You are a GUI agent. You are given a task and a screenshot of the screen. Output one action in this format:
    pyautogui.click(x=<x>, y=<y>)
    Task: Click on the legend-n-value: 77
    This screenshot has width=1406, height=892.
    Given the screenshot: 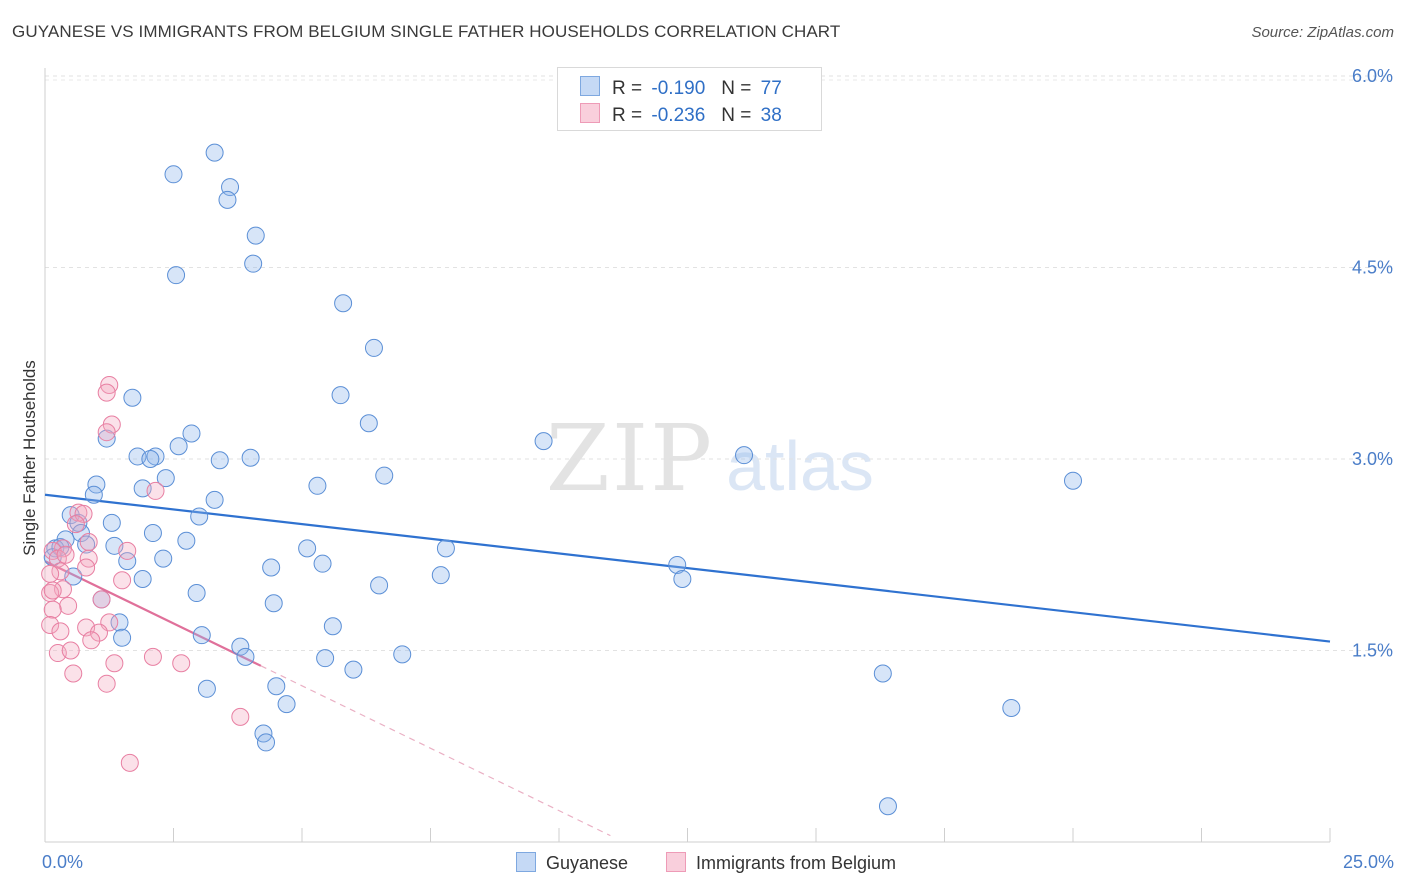 What is the action you would take?
    pyautogui.click(x=771, y=88)
    